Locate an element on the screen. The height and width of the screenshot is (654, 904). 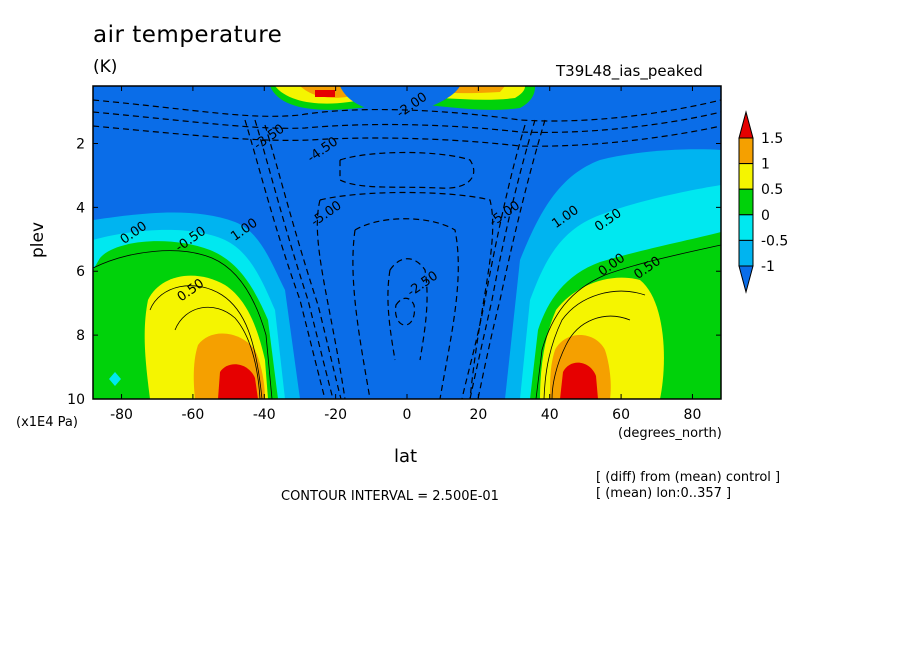
x-tick-label: -60 is located at coordinates (192, 415).